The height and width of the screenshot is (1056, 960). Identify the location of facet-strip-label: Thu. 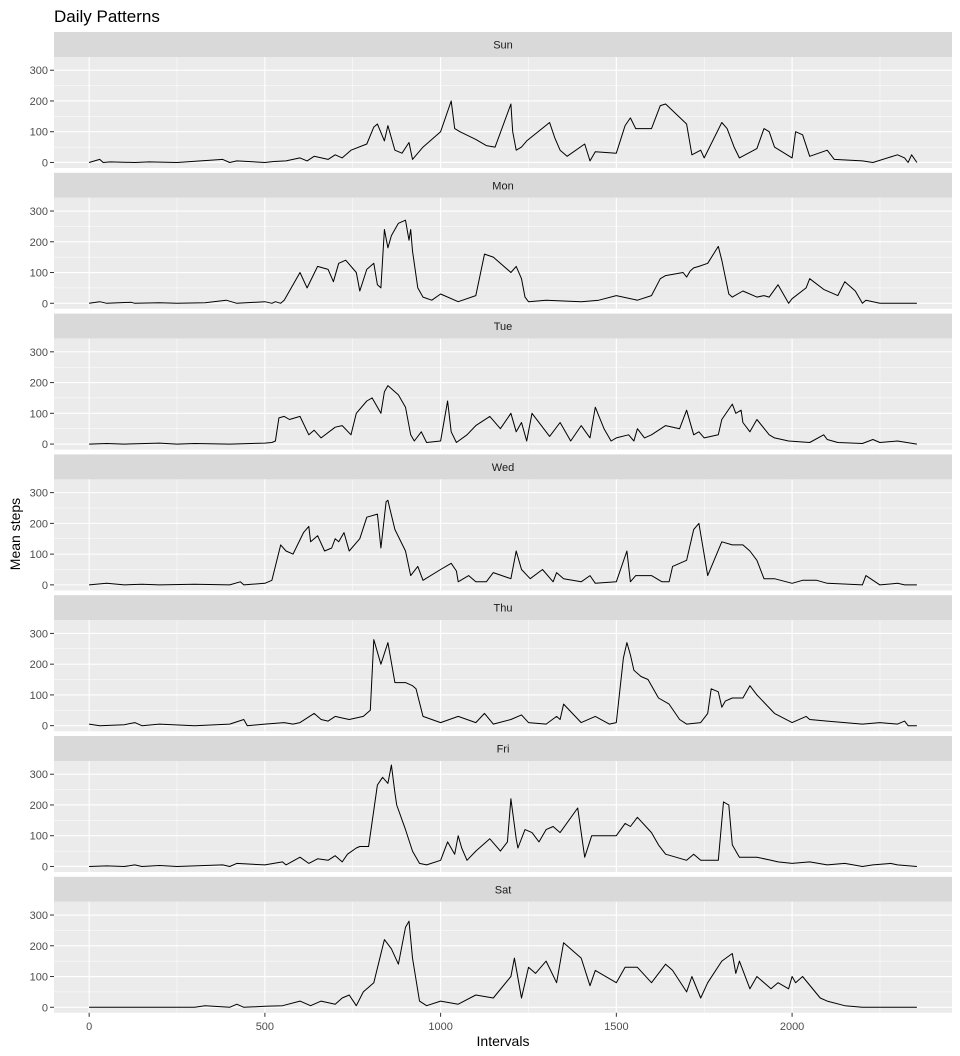
(503, 609).